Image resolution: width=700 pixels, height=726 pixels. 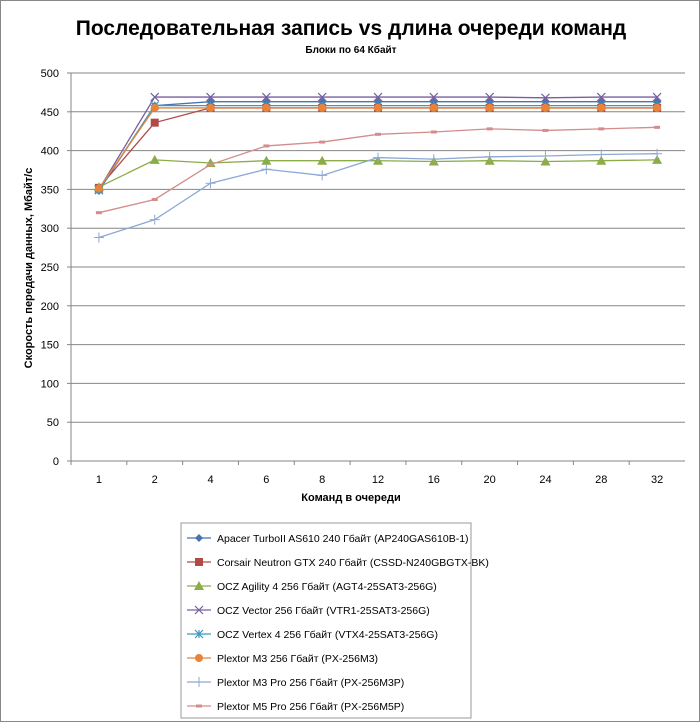 I want to click on legend-label: OCZ Vector 256 Гбайт (VTR1-25SAT3-256G), so click(x=323, y=611).